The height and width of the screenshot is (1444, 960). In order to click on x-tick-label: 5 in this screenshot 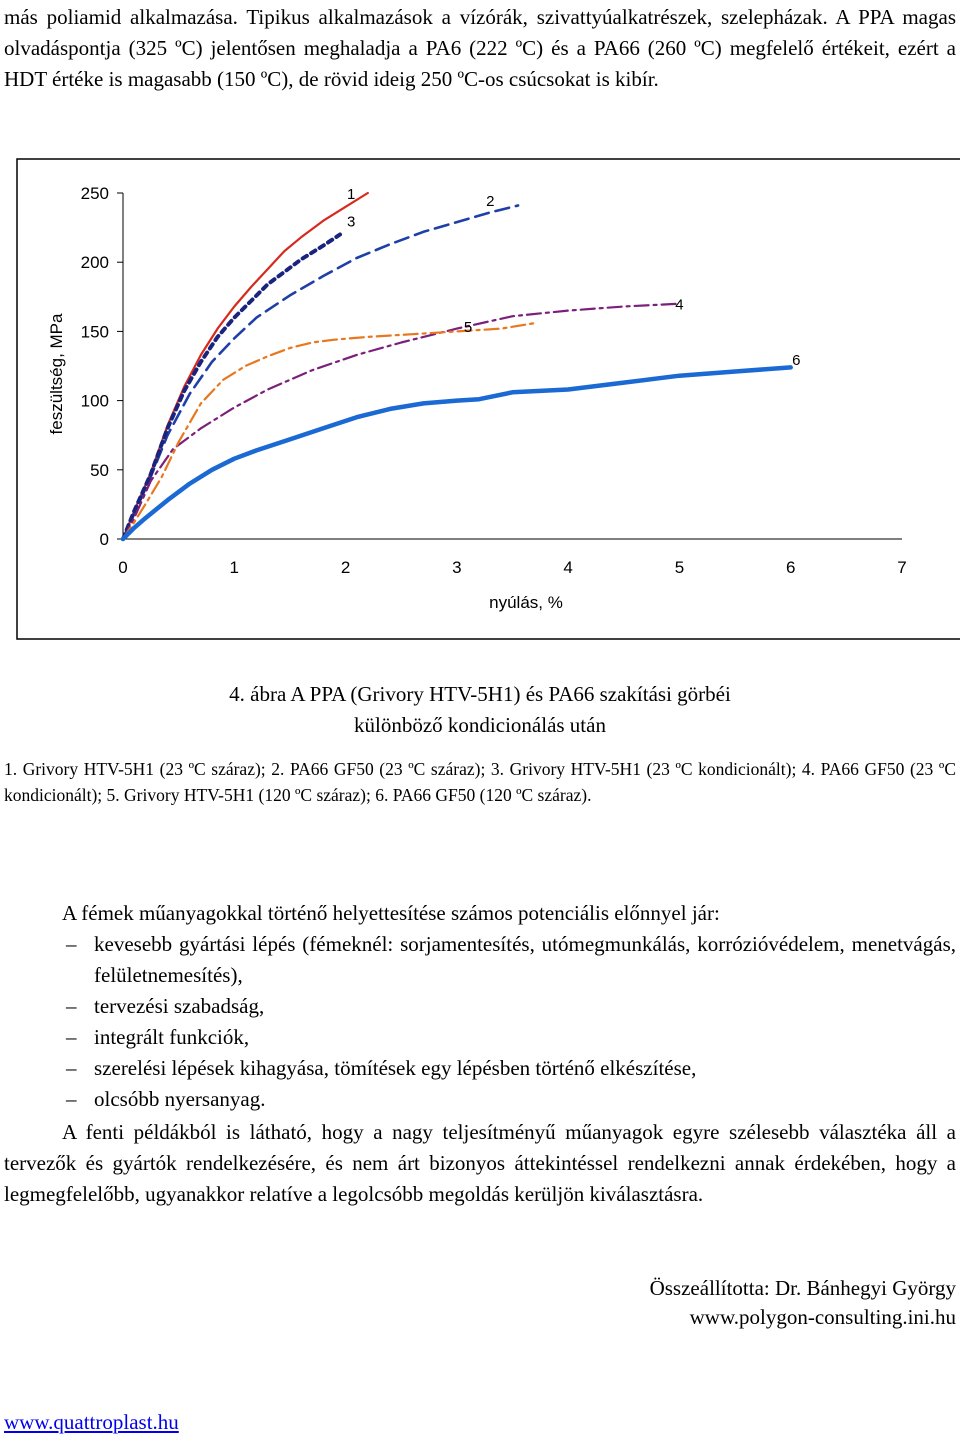, I will do `click(679, 567)`.